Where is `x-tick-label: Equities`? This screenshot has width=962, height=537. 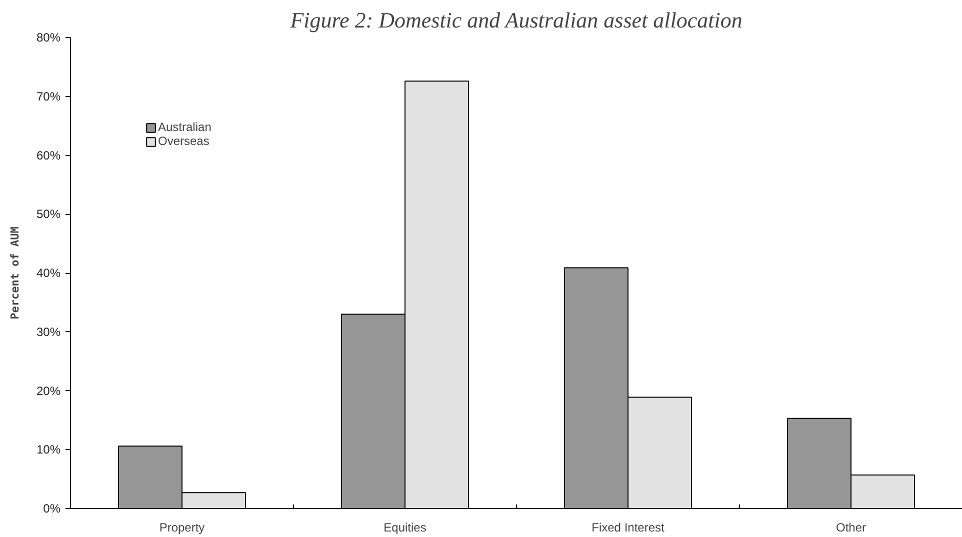
x-tick-label: Equities is located at coordinates (405, 527).